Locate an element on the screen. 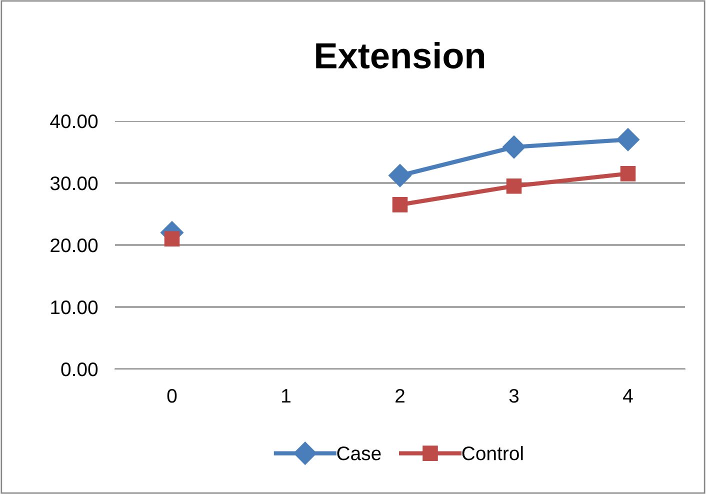 The width and height of the screenshot is (706, 494). y-tick-label: 30.00 is located at coordinates (74, 183).